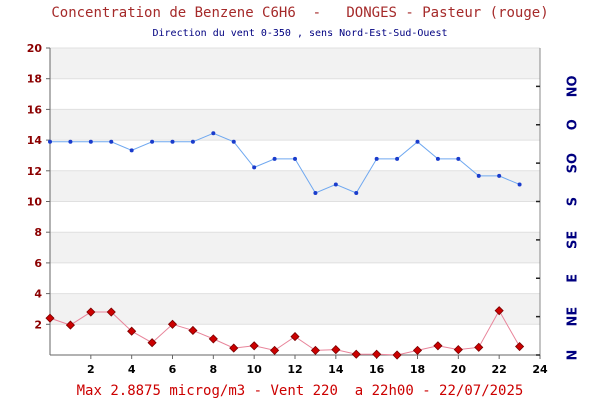 The height and width of the screenshot is (400, 600). Describe the element at coordinates (573, 163) in the screenshot. I see `right-axis-label: SO` at that location.